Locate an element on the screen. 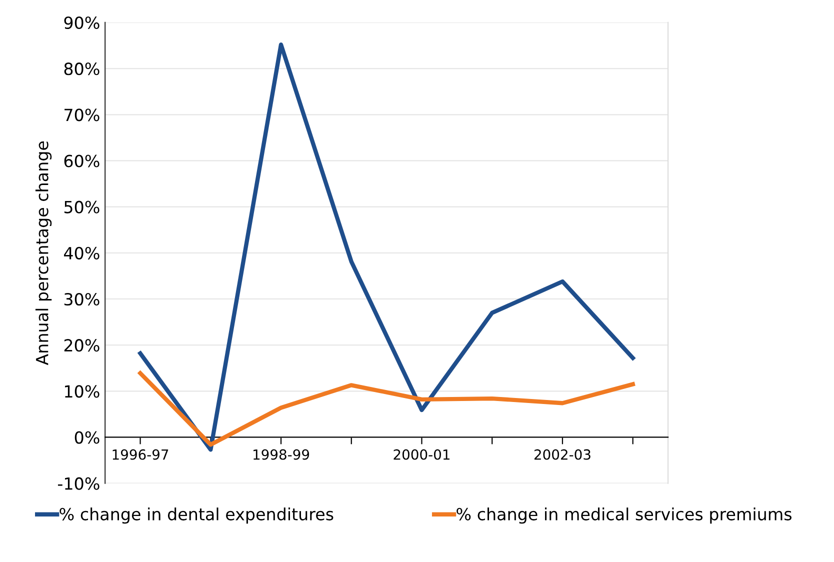  y-tick-label: 20% is located at coordinates (82, 345).